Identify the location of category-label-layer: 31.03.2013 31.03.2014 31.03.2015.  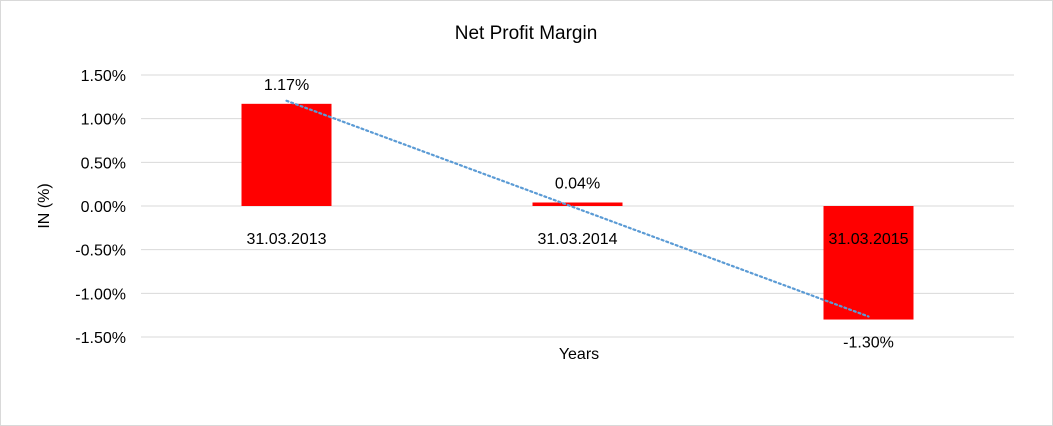
(577, 239).